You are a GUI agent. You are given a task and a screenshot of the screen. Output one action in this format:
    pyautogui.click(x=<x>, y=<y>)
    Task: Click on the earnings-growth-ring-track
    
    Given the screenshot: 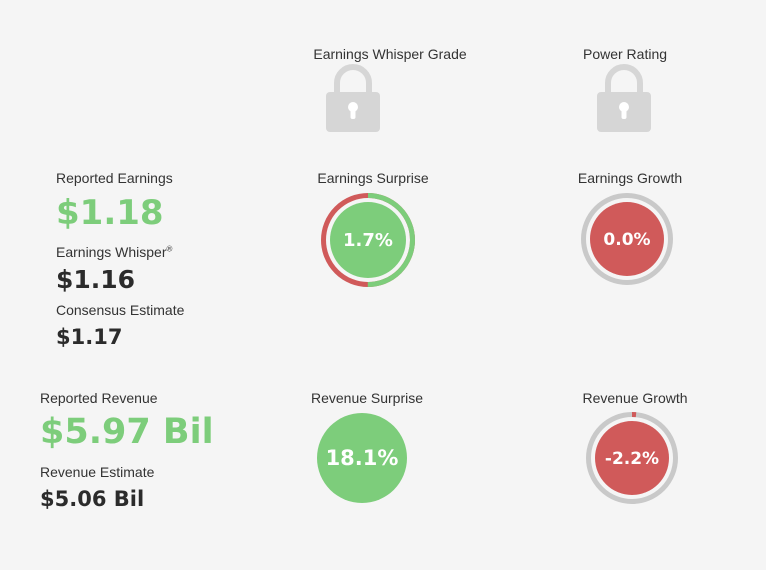 What is the action you would take?
    pyautogui.click(x=627, y=239)
    